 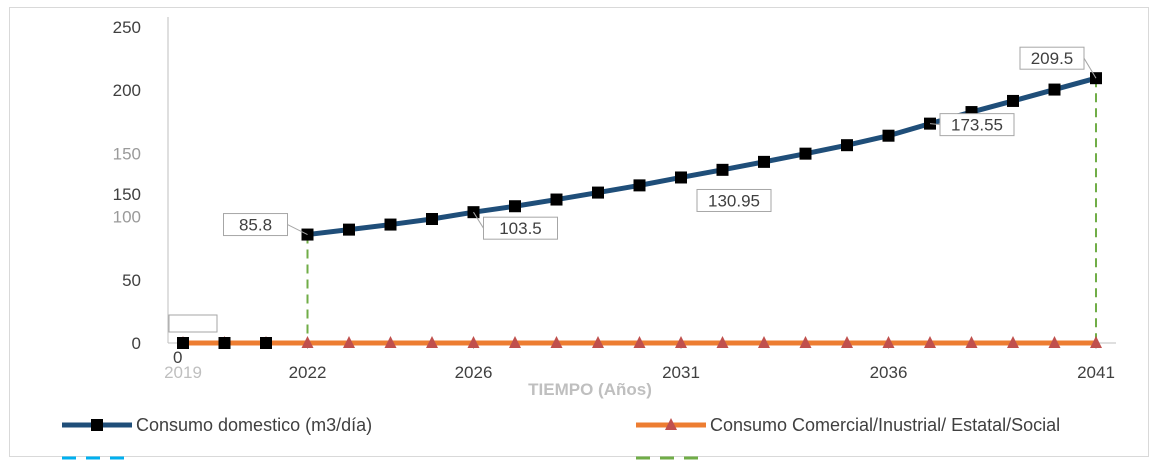 I want to click on data-label-text: 209.5, so click(x=1052, y=58).